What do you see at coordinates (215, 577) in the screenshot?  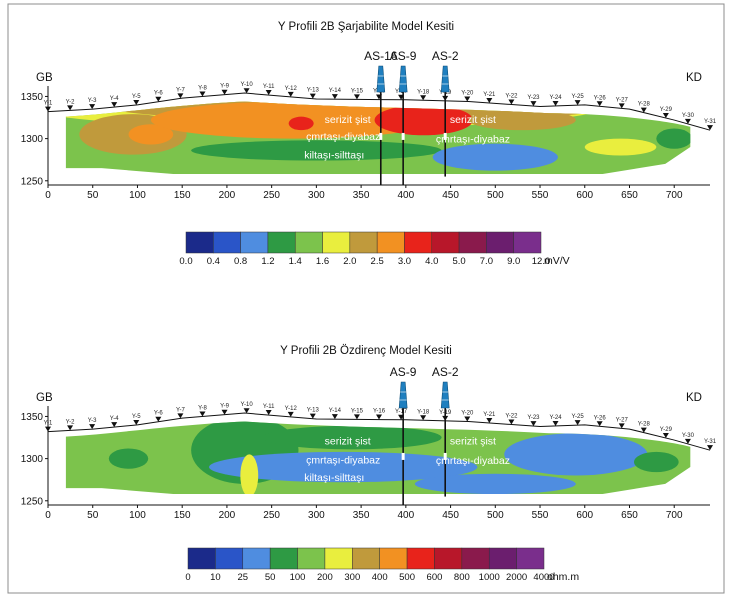 I see `colorbar-tick-label: 10` at bounding box center [215, 577].